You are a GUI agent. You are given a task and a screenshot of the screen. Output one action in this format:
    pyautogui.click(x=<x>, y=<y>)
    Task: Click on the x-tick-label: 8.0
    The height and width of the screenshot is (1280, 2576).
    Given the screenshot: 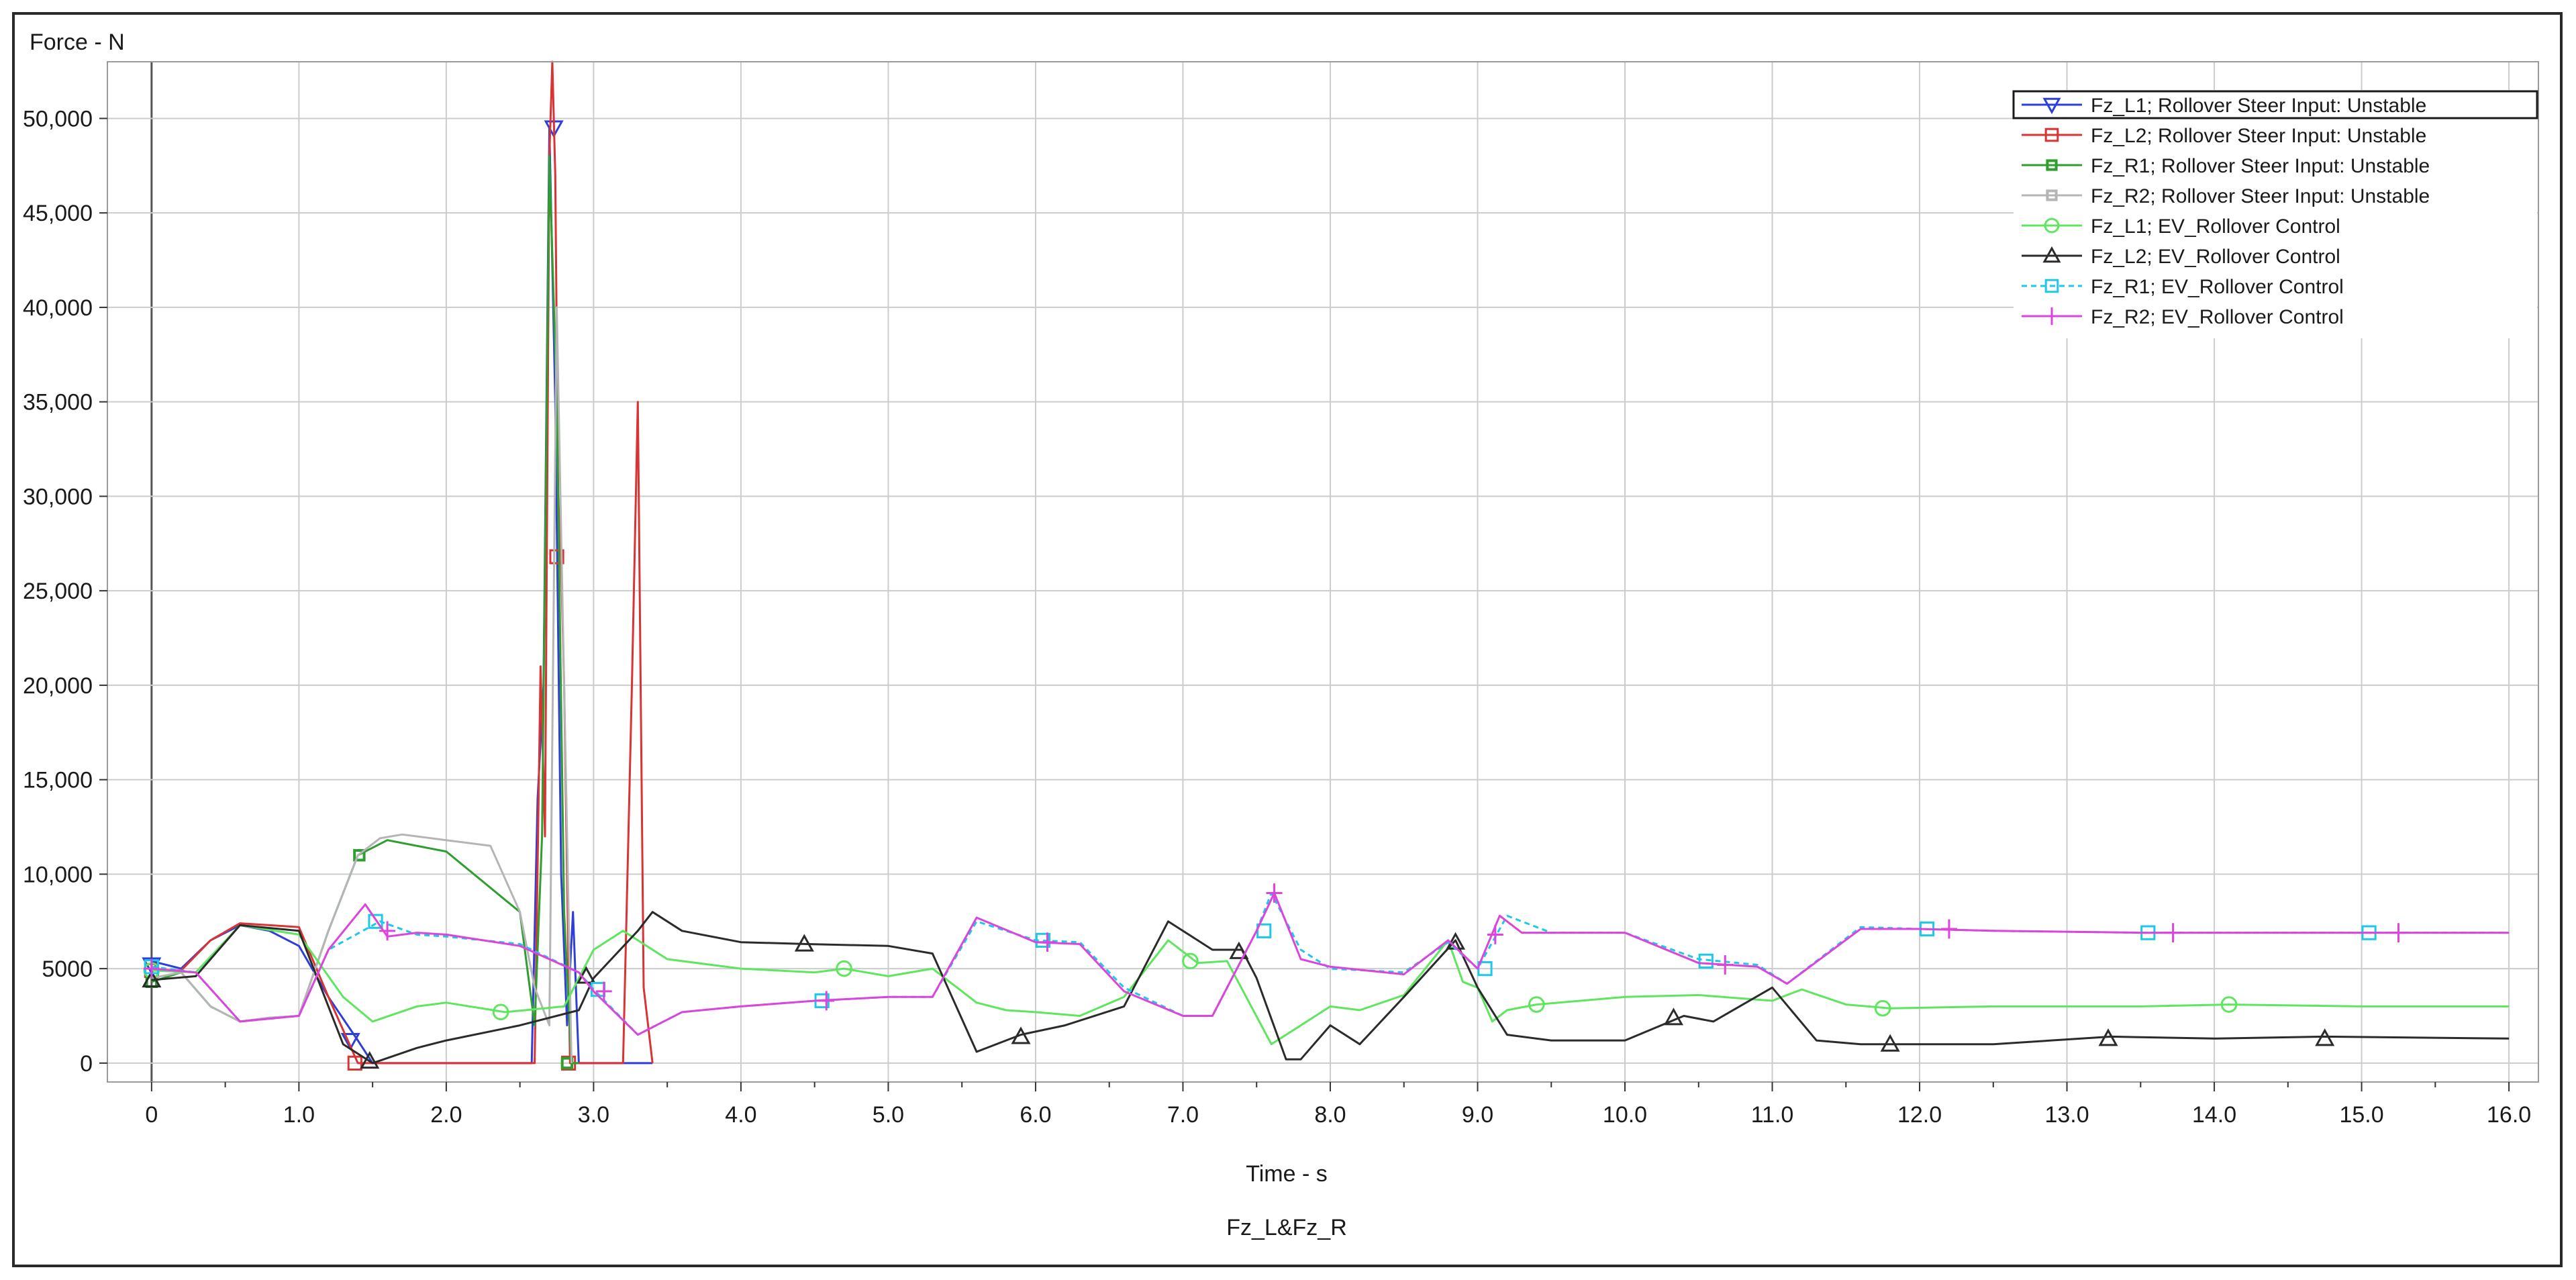 What is the action you would take?
    pyautogui.click(x=1330, y=1115)
    